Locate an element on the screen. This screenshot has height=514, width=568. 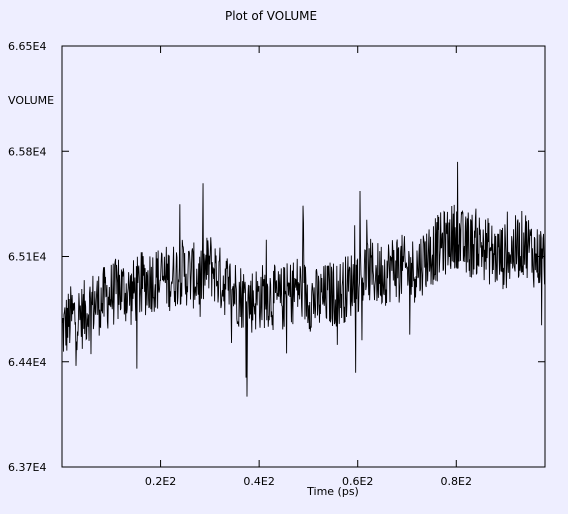
x-tick-label-2: 0.6E2 is located at coordinates (357, 481).